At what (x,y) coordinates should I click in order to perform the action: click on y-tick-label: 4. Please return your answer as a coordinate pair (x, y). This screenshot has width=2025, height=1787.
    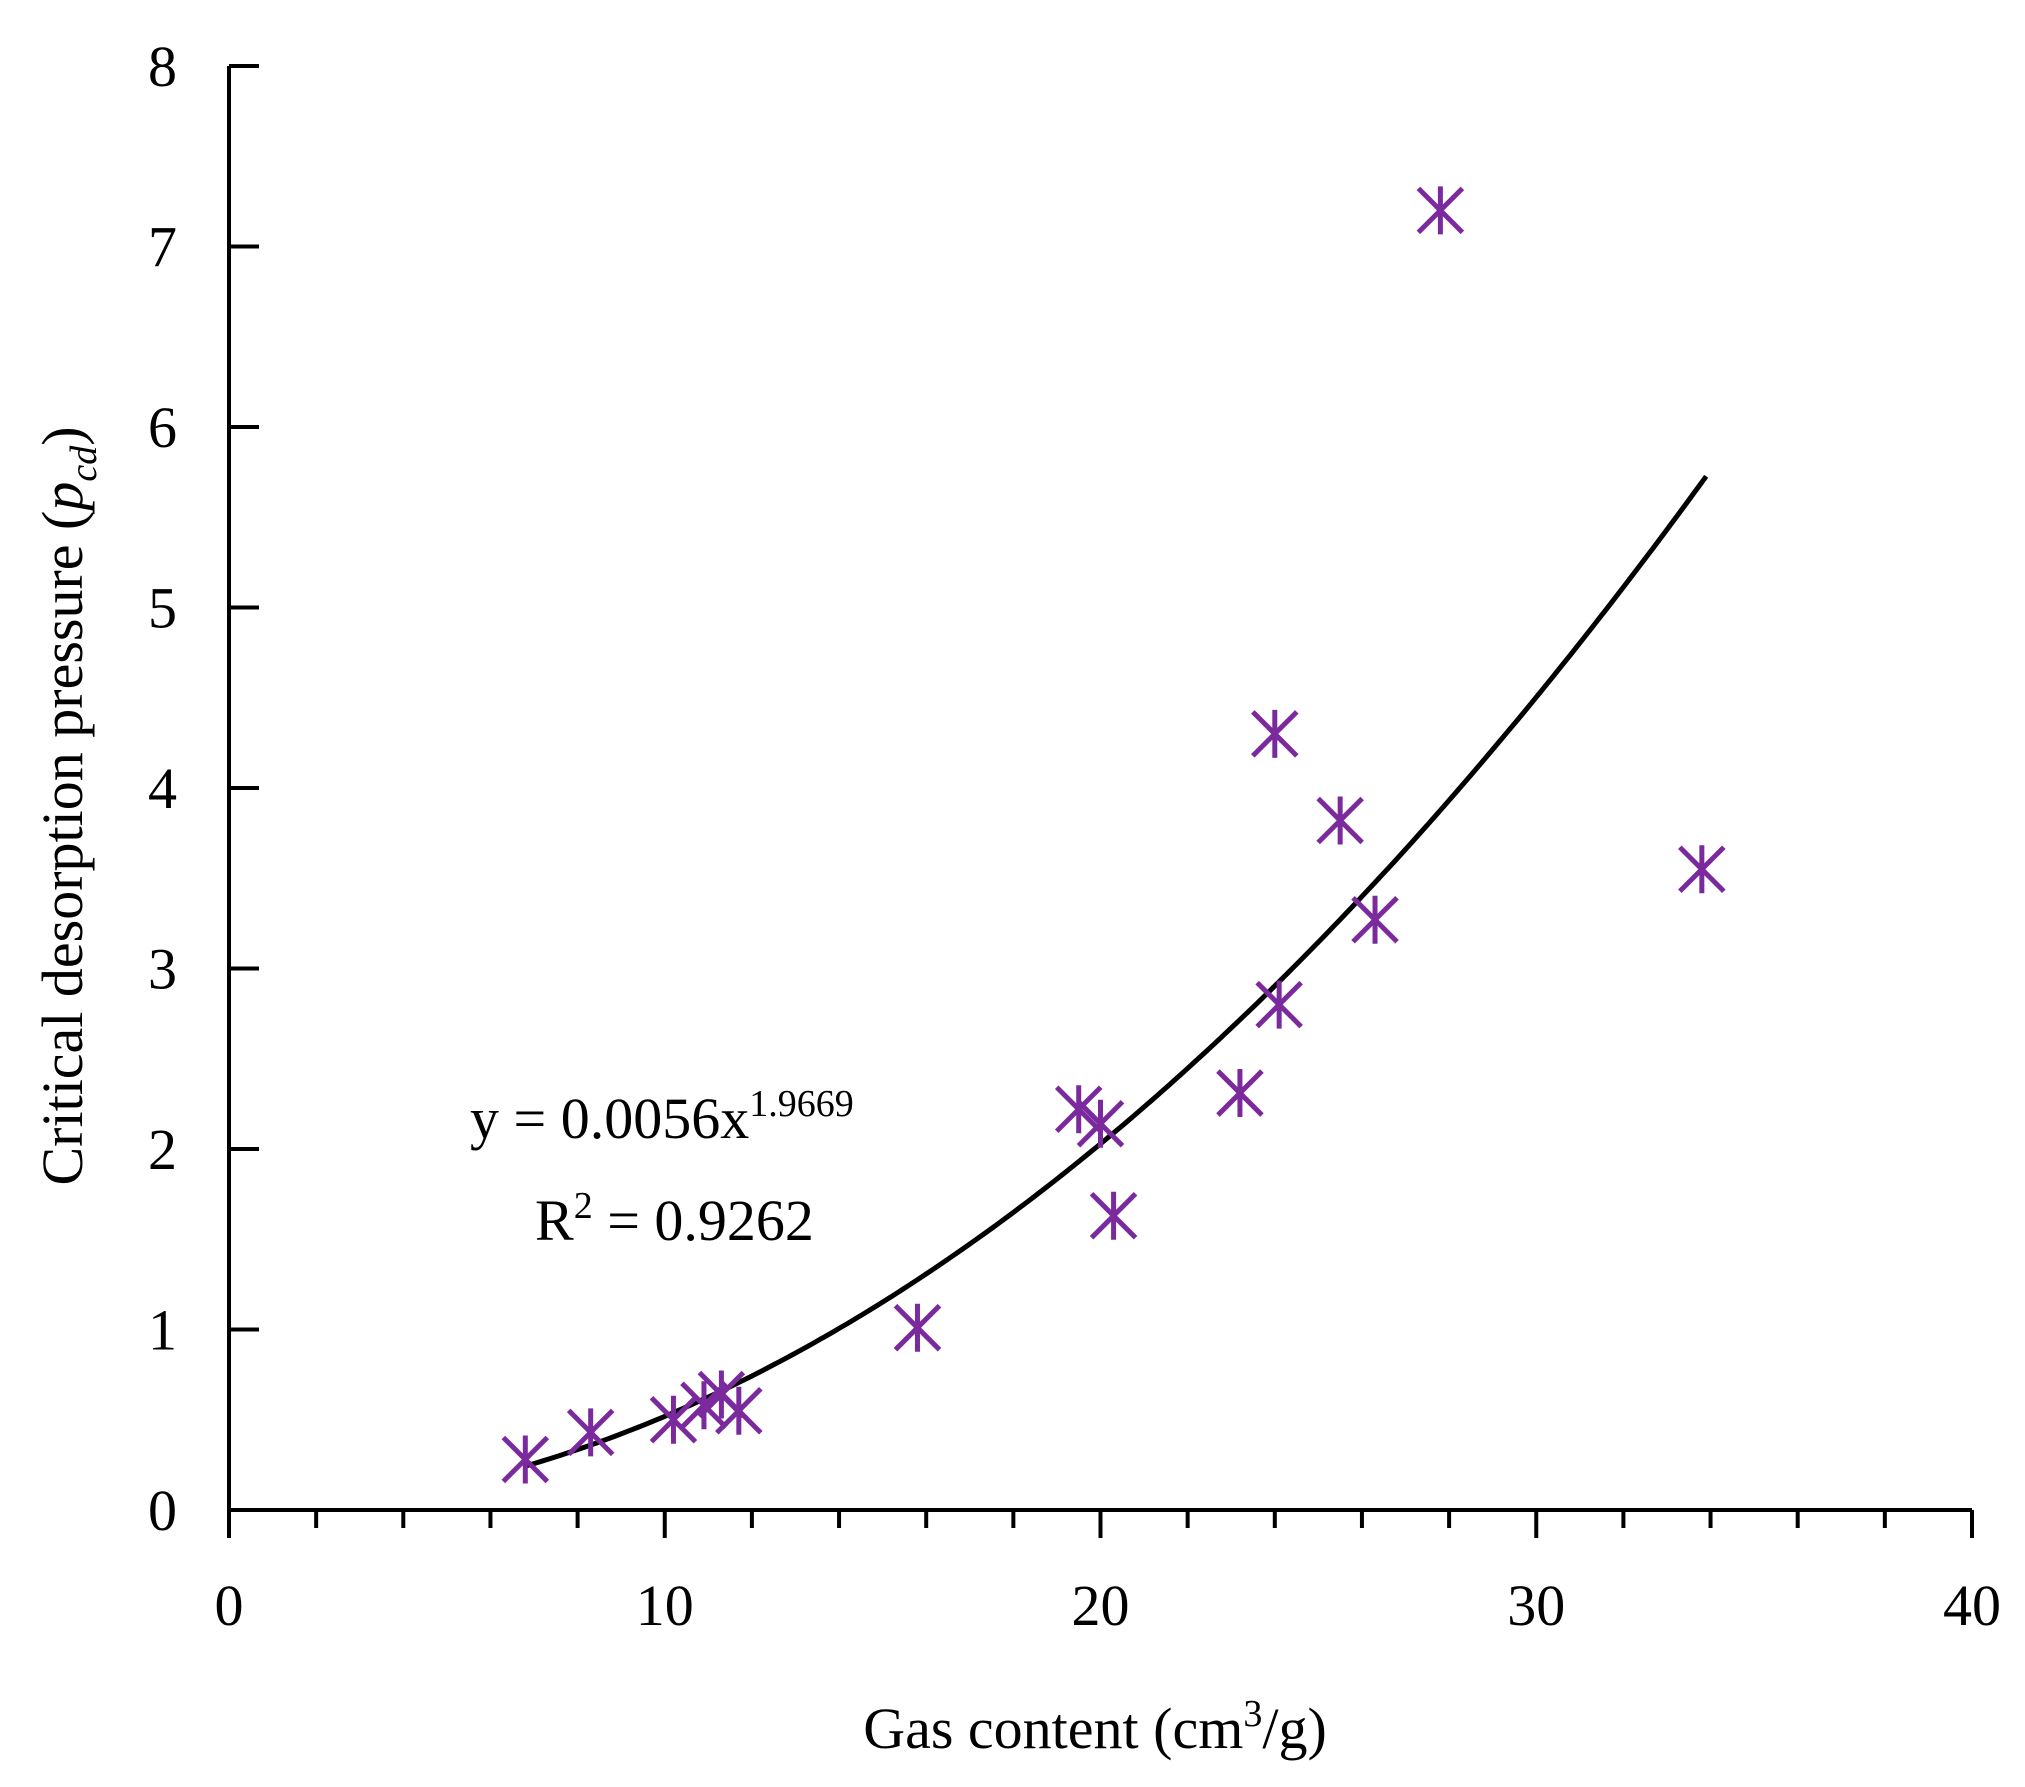
    Looking at the image, I should click on (162, 788).